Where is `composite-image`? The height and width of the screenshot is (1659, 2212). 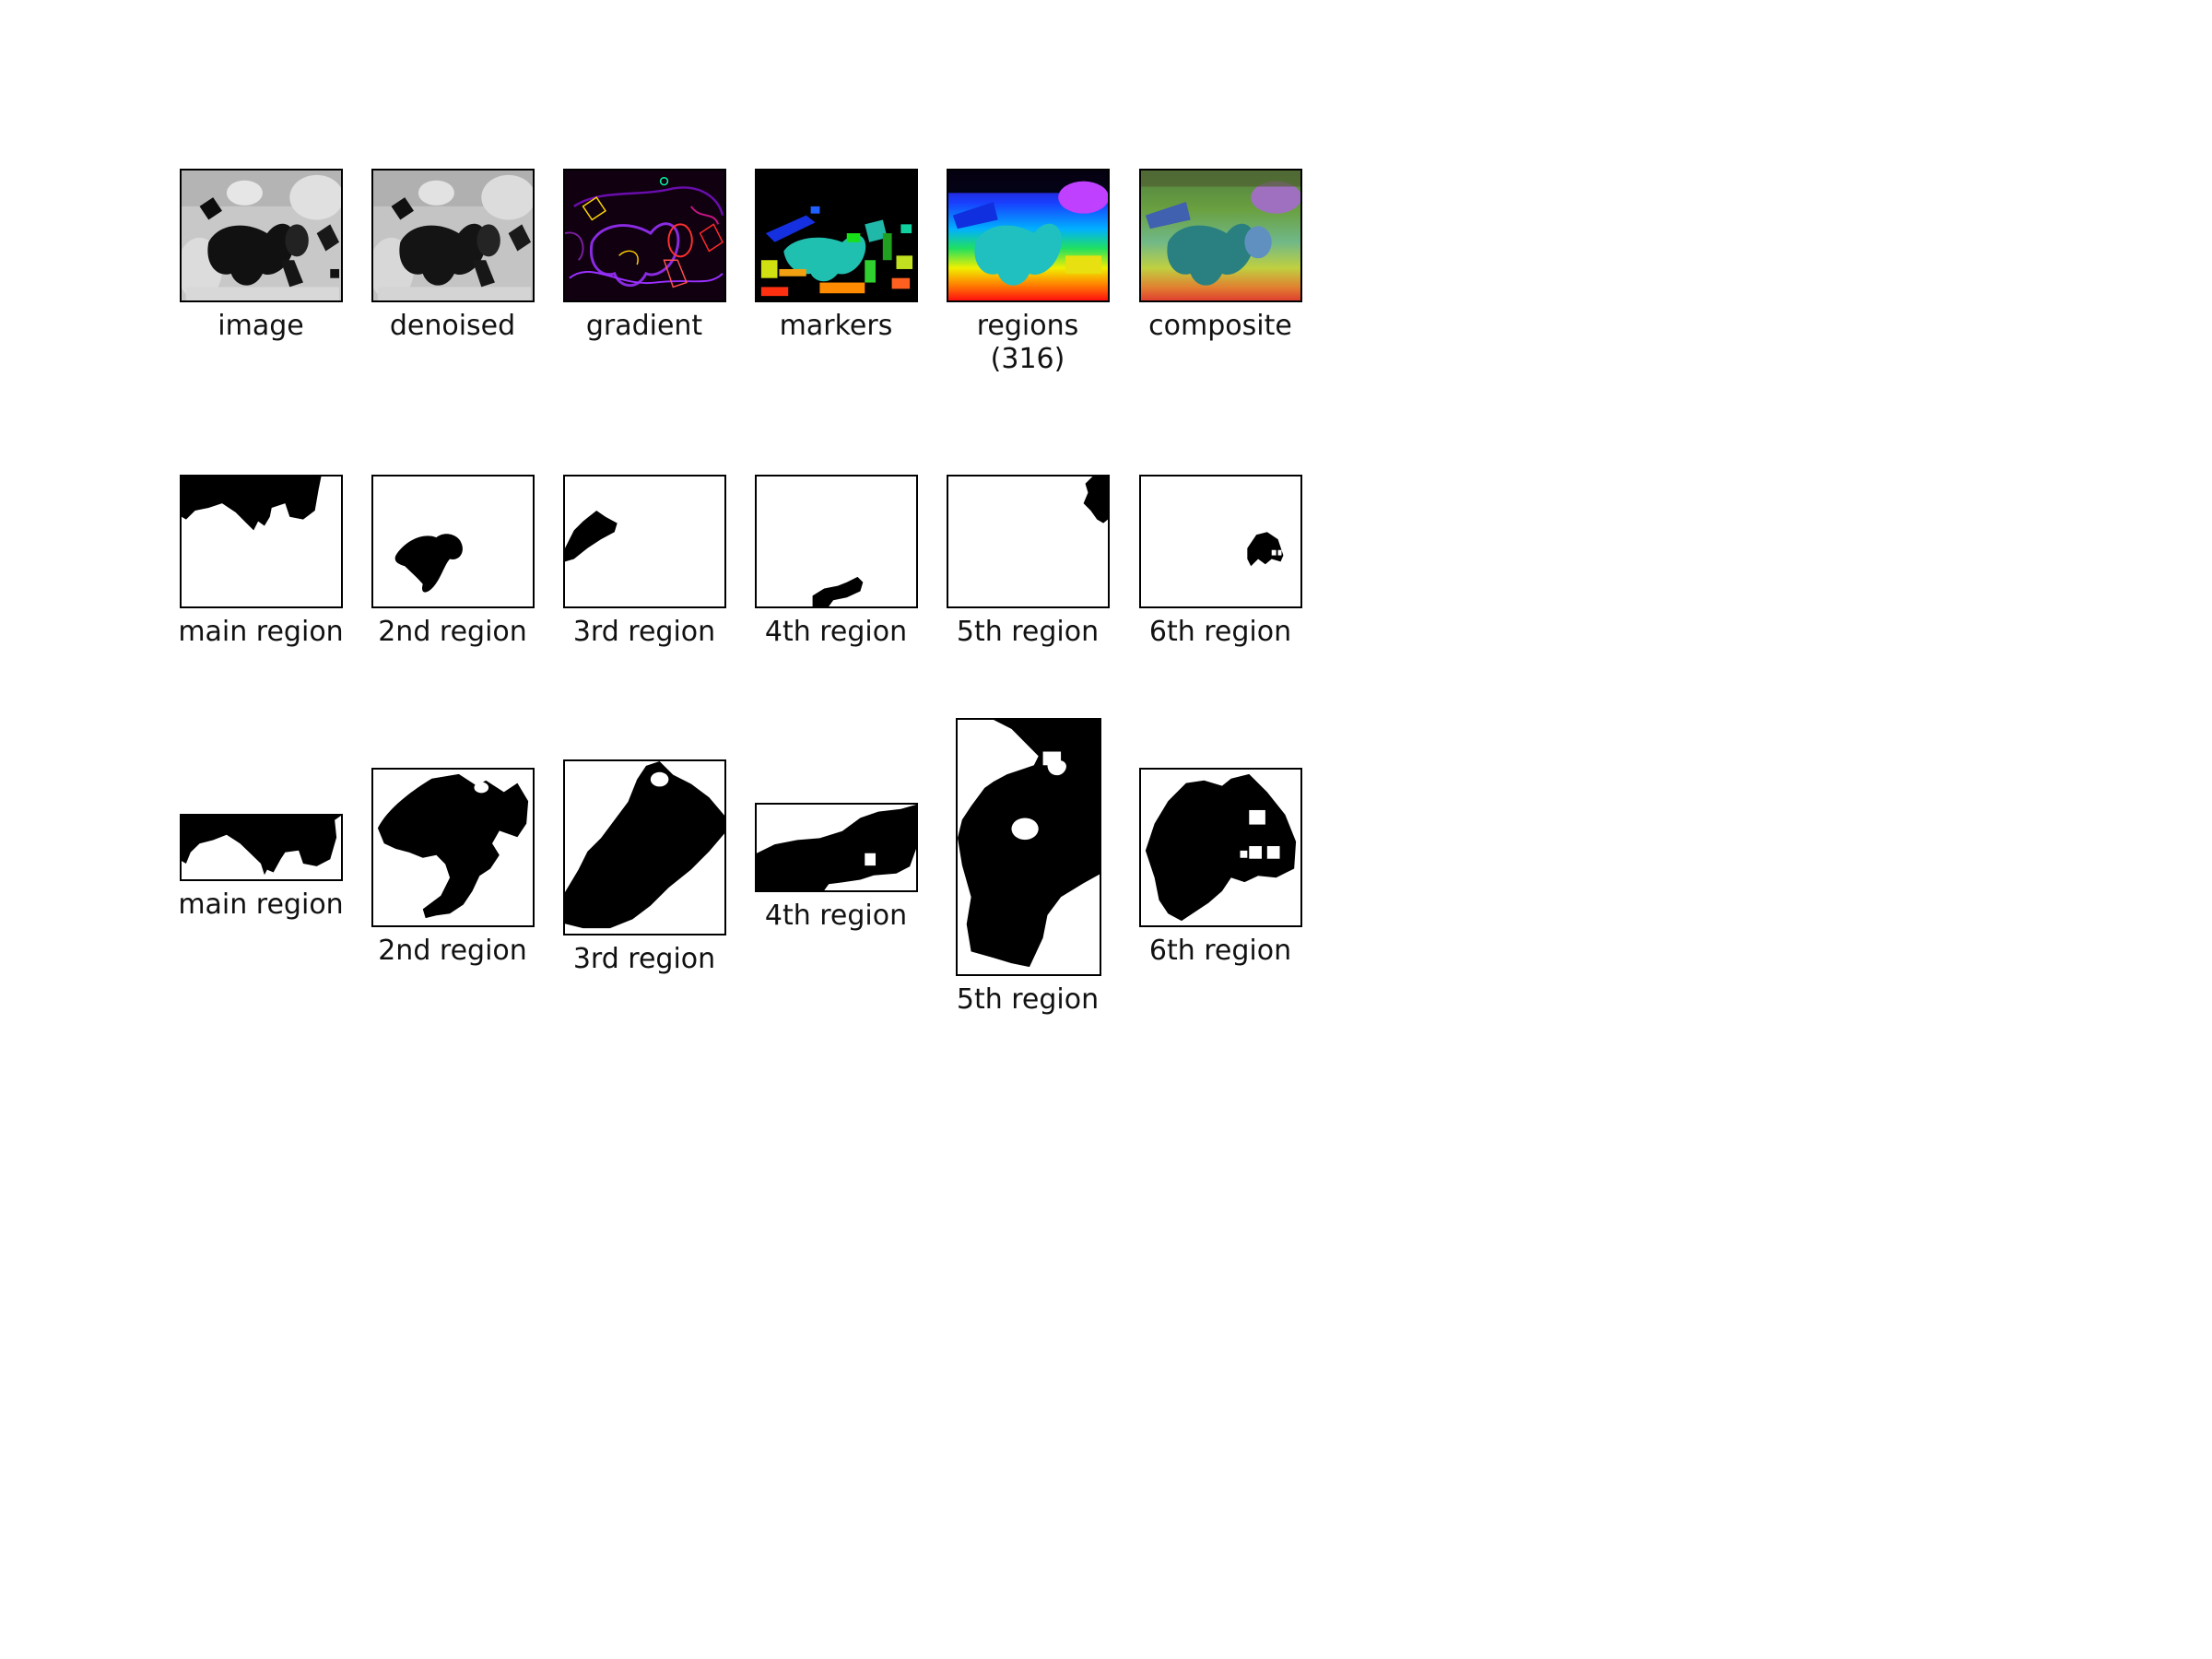 composite-image is located at coordinates (1220, 235).